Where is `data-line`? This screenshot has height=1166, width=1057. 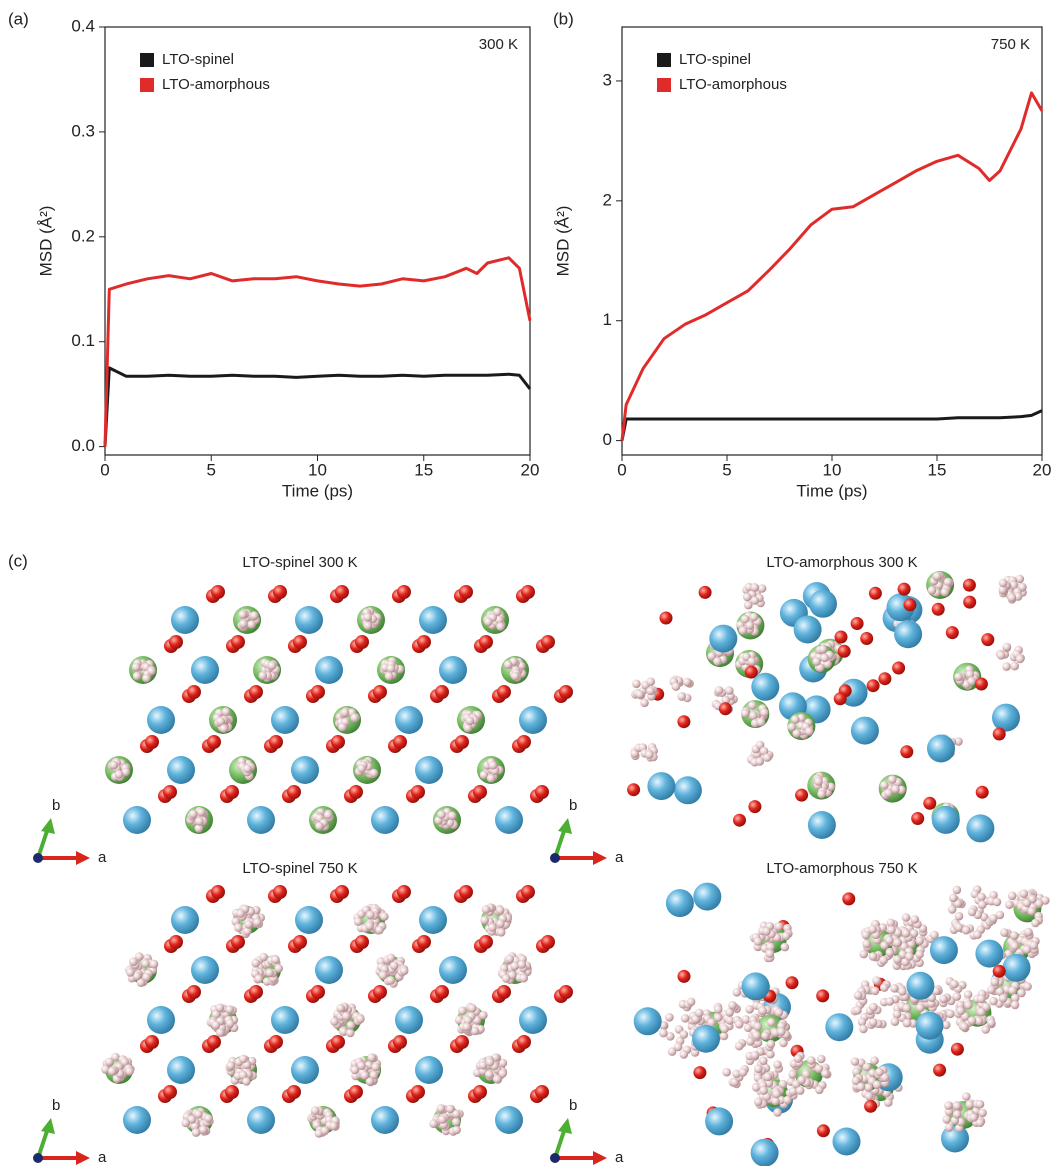
data-line is located at coordinates (831, 425).